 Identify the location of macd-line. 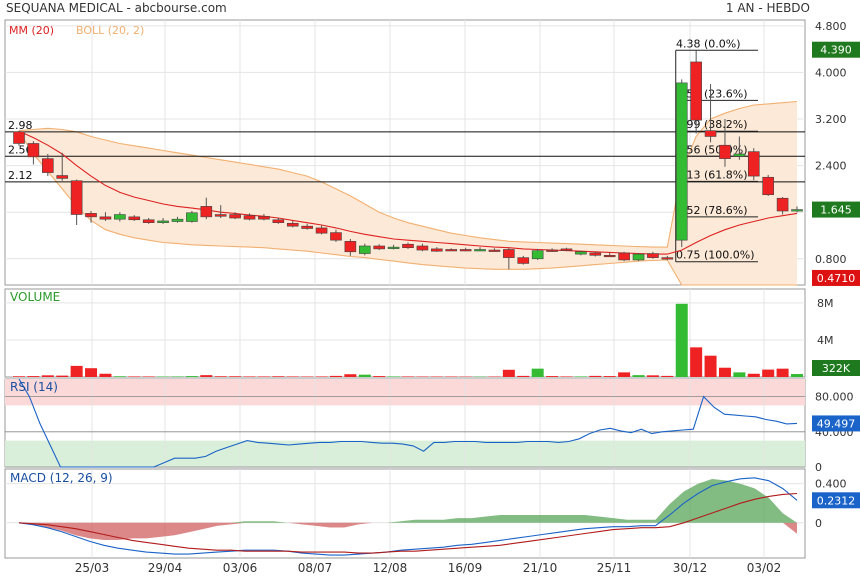
(408, 516).